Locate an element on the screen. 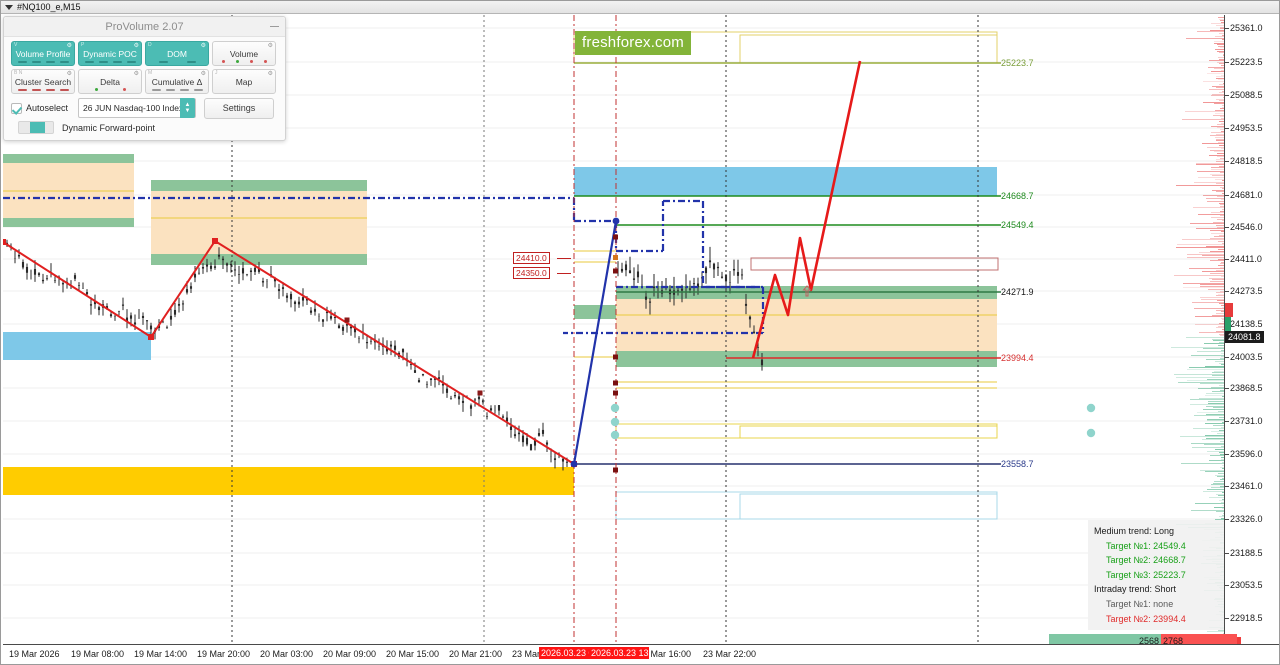  provolume-button-label: Map is located at coordinates (244, 81).